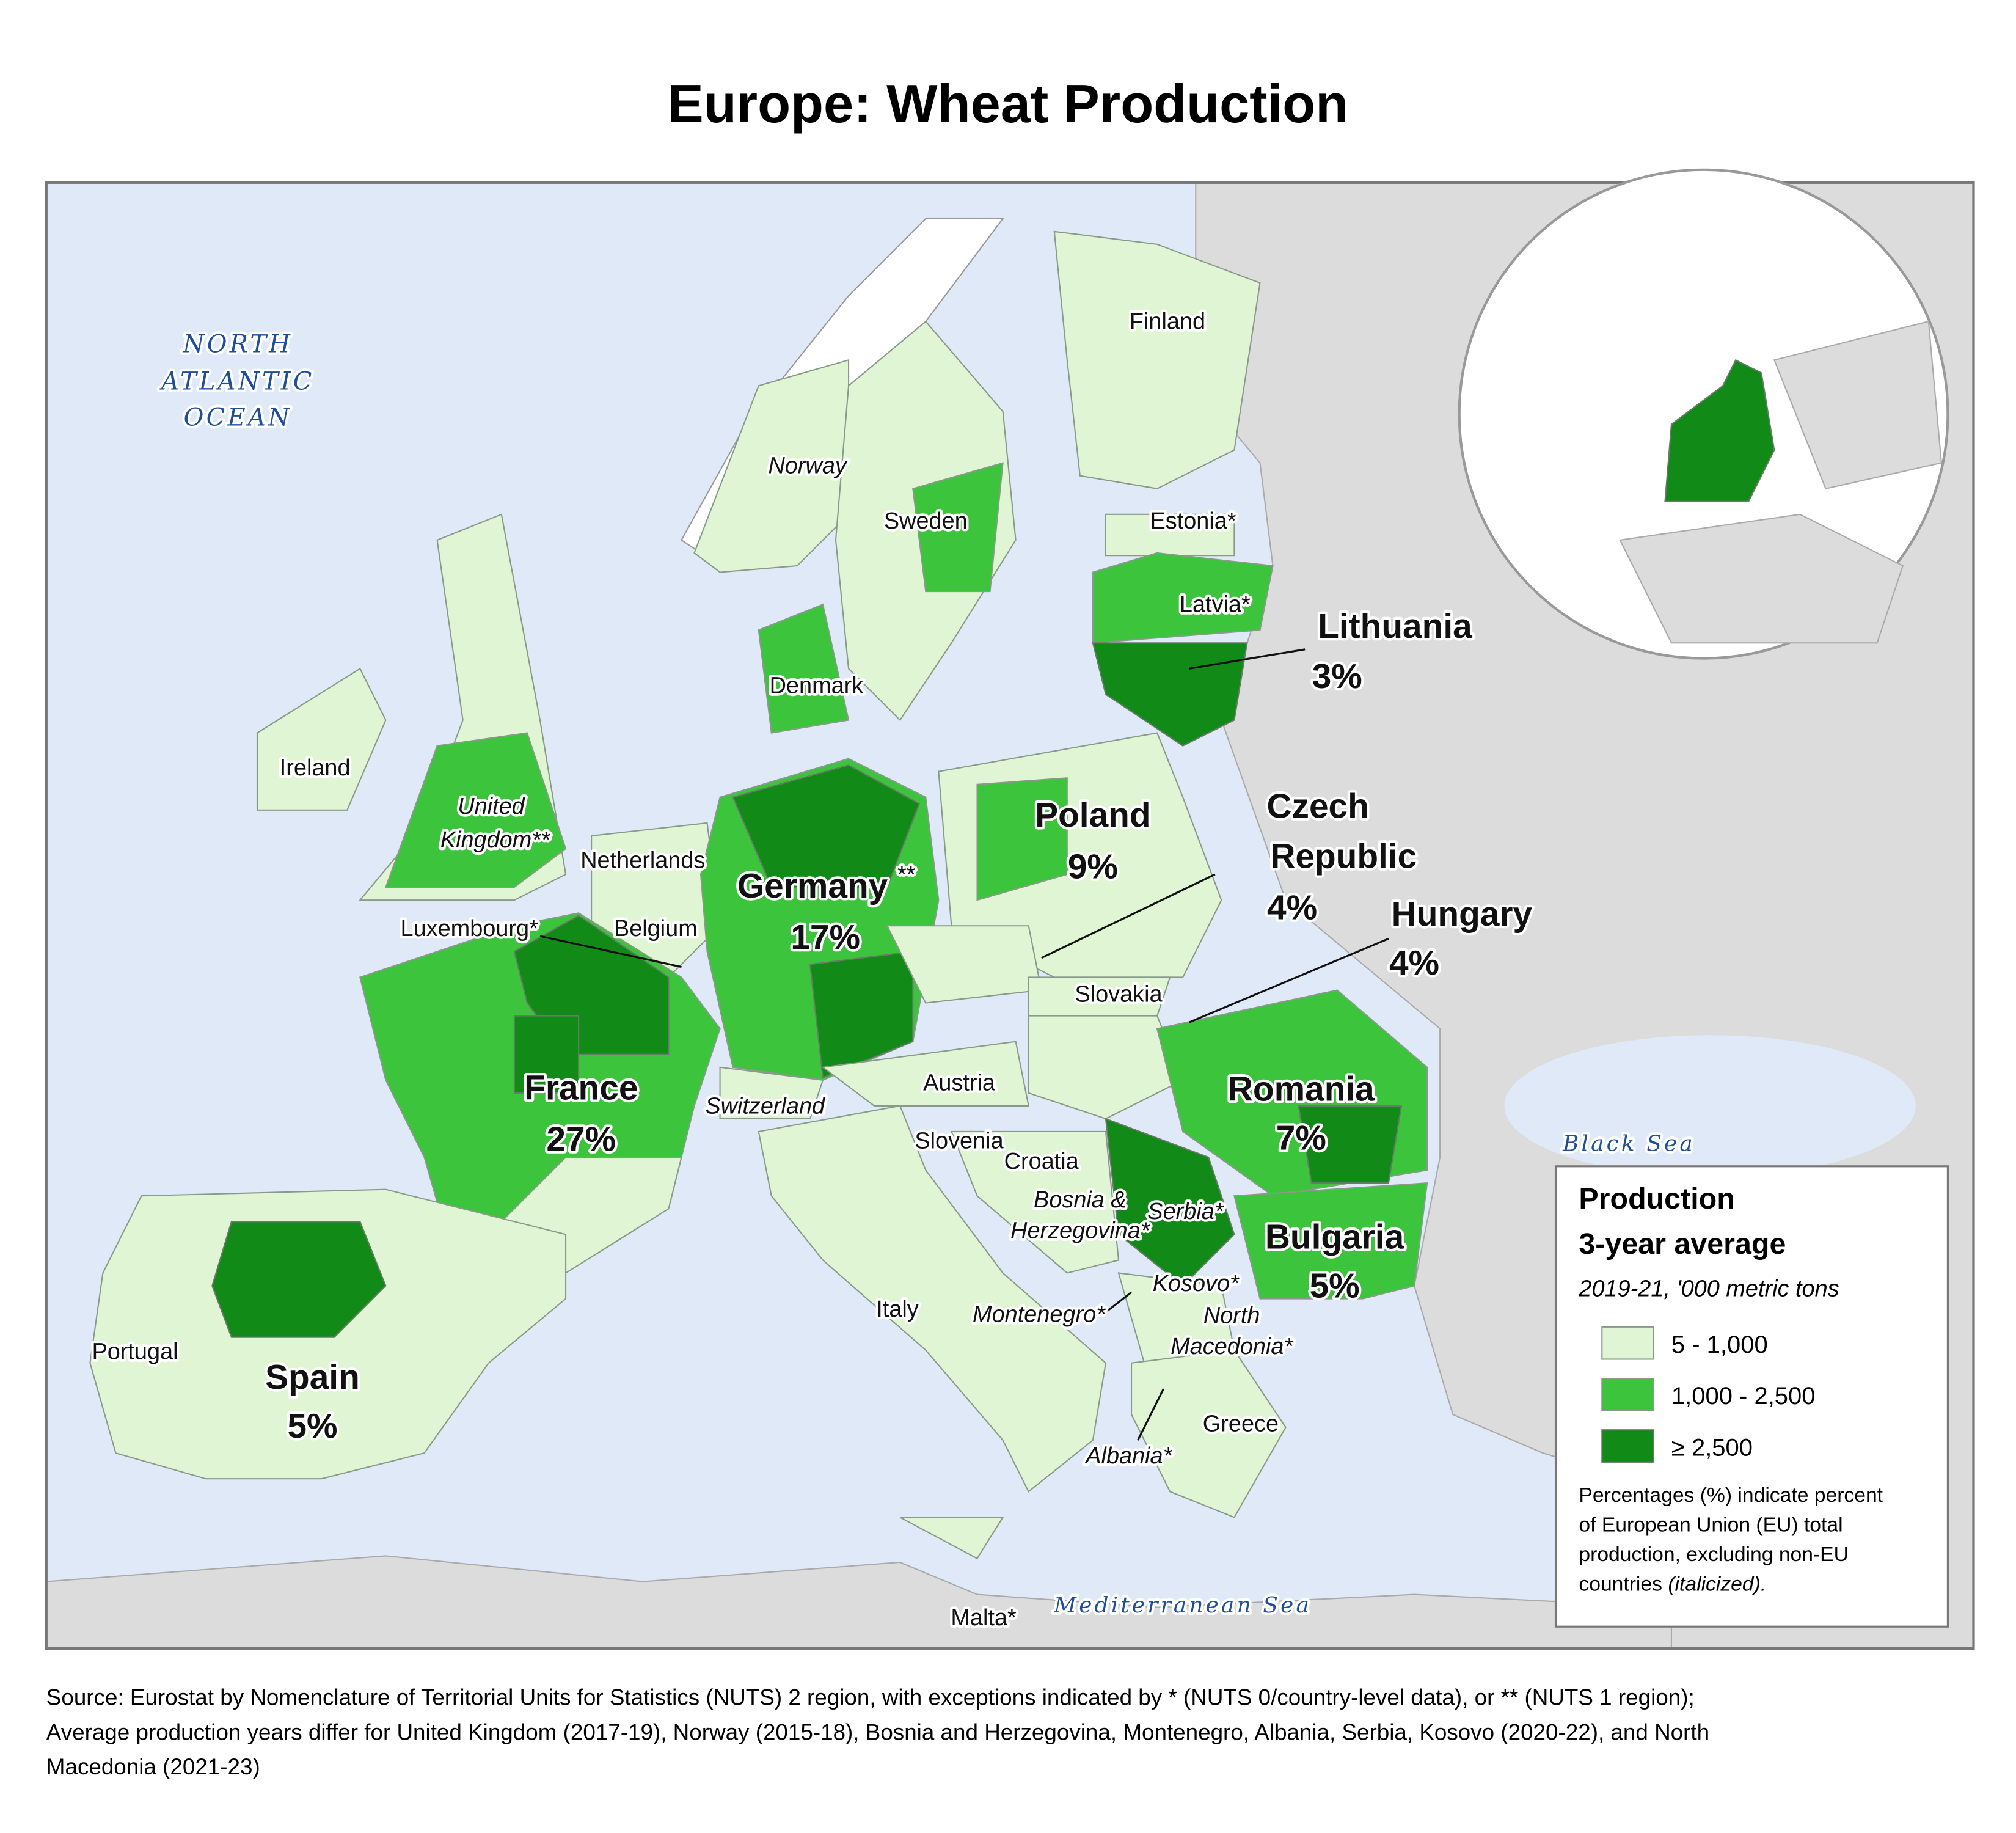 This screenshot has width=2016, height=1833. What do you see at coordinates (322, 739) in the screenshot?
I see `ireland` at bounding box center [322, 739].